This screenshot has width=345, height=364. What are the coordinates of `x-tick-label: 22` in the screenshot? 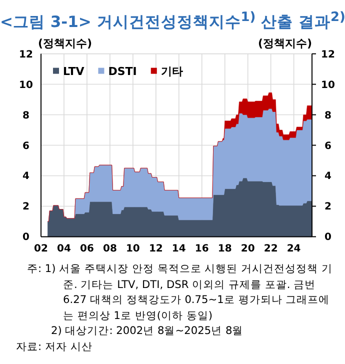 It's located at (271, 249).